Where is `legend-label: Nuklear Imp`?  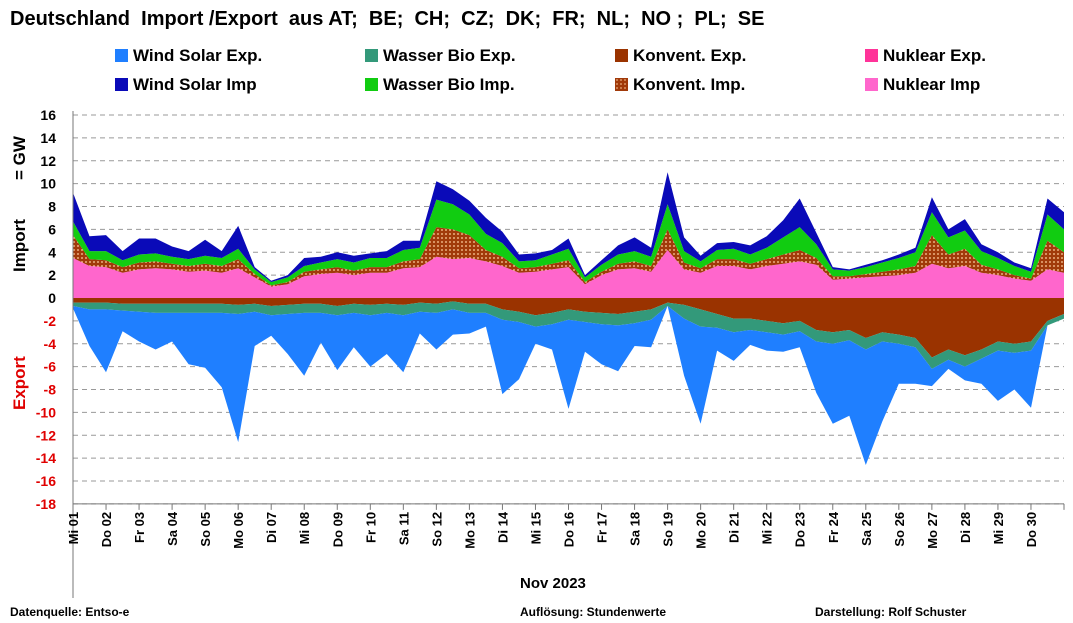 legend-label: Nuklear Imp is located at coordinates (932, 84).